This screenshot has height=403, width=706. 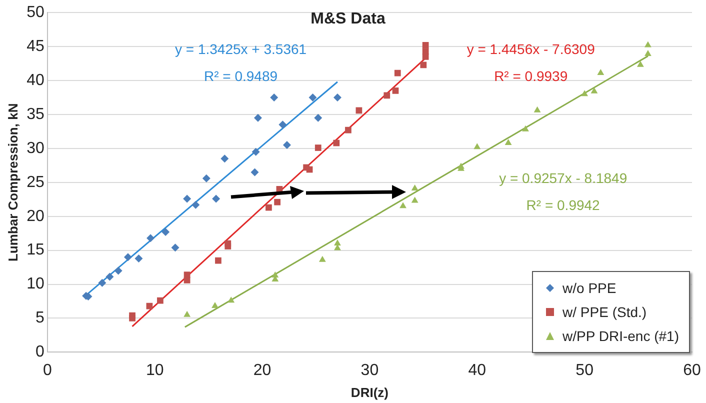 What do you see at coordinates (262, 371) in the screenshot?
I see `x-tick-label: 20` at bounding box center [262, 371].